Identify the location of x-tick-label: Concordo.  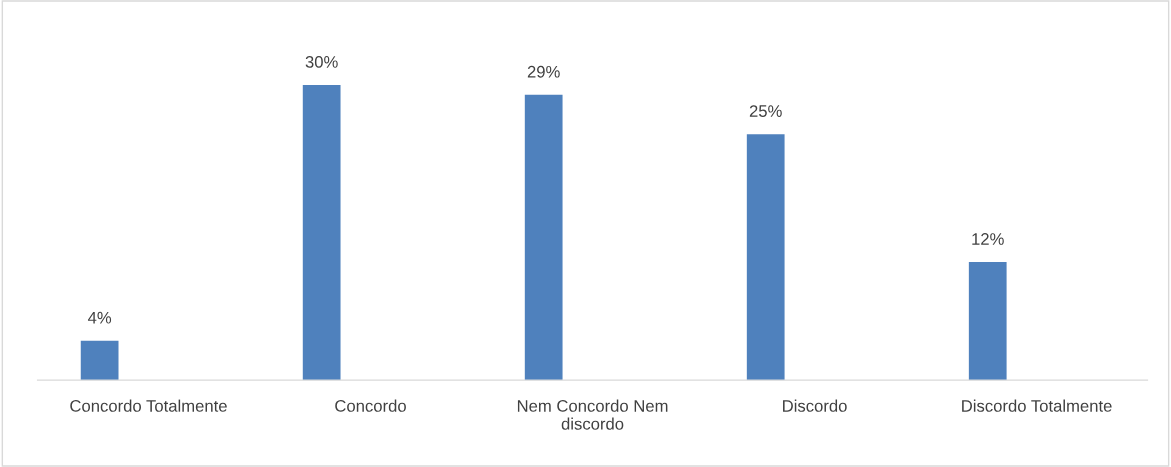
(370, 405).